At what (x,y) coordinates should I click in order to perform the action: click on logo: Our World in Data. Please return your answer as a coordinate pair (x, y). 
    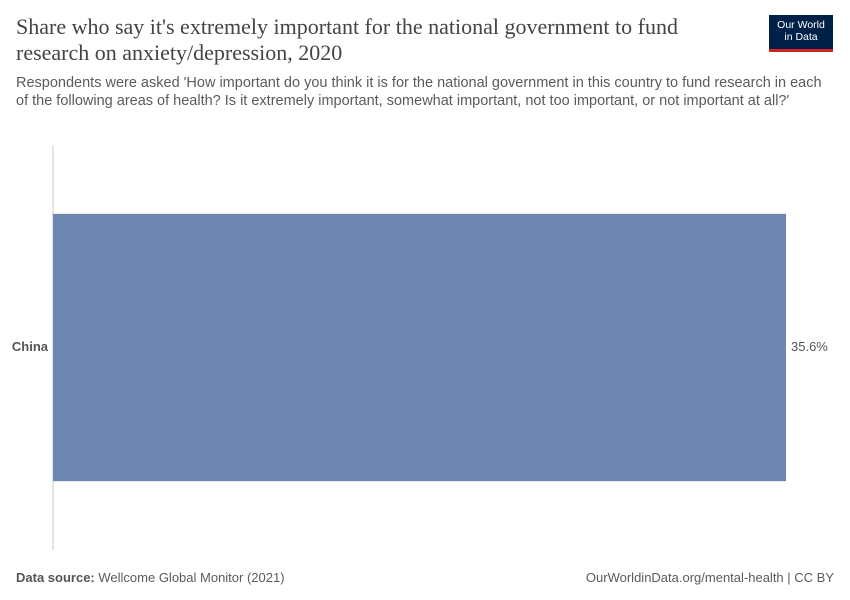
    Looking at the image, I should click on (801, 33).